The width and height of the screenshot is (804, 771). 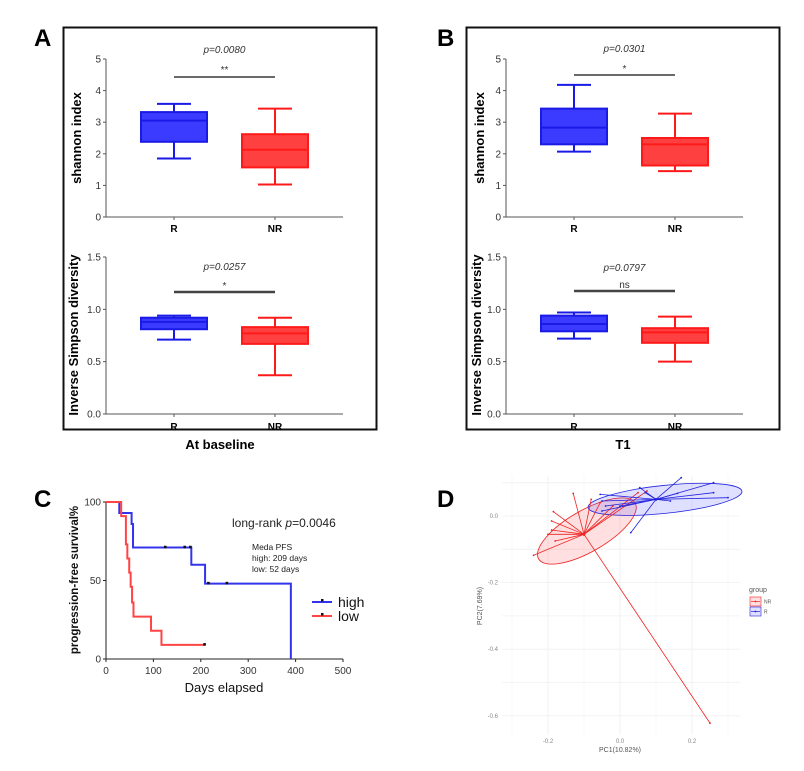 What do you see at coordinates (94, 258) in the screenshot?
I see `y-tick-label: 1.5` at bounding box center [94, 258].